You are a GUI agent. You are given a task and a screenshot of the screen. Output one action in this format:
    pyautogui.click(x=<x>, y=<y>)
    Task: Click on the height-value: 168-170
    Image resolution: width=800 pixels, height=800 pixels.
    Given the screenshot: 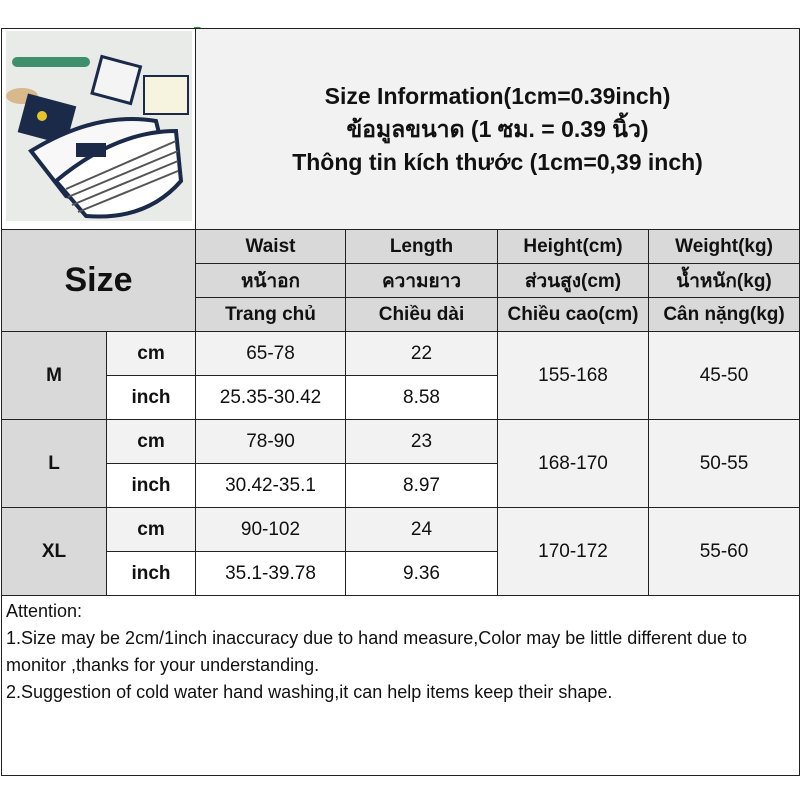 What is the action you would take?
    pyautogui.click(x=573, y=463)
    